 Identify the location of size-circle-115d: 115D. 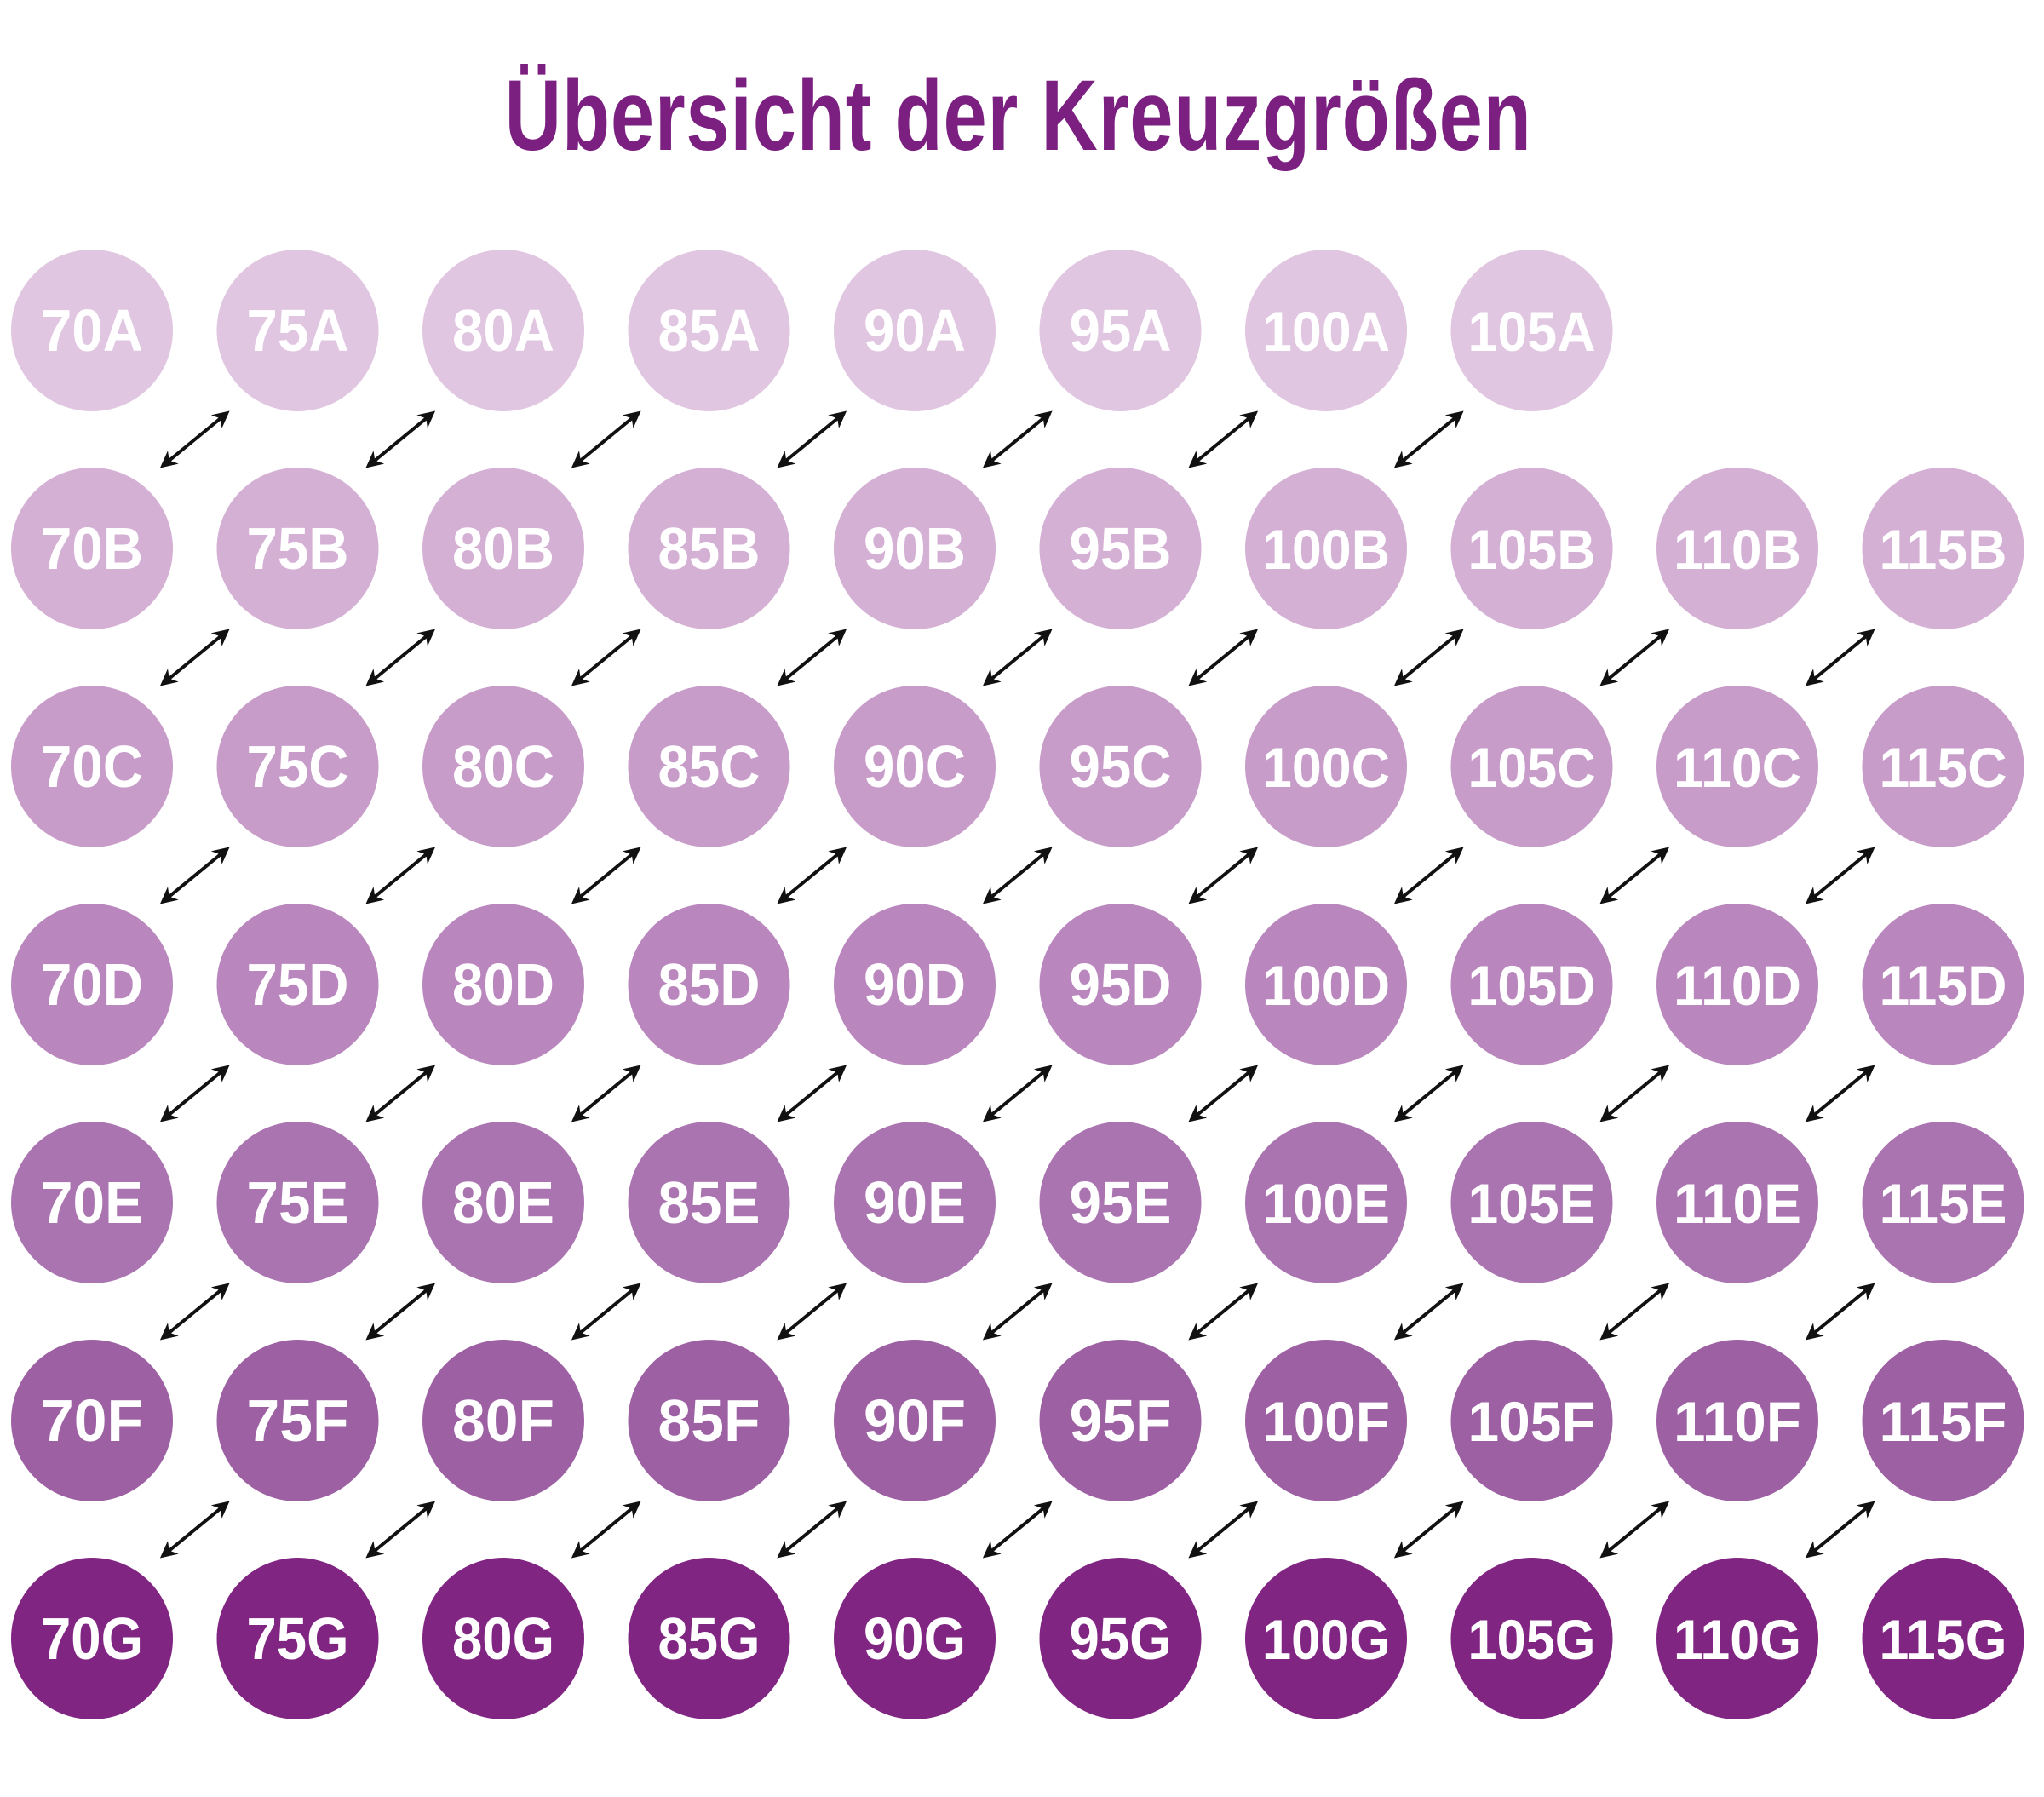
(1943, 984).